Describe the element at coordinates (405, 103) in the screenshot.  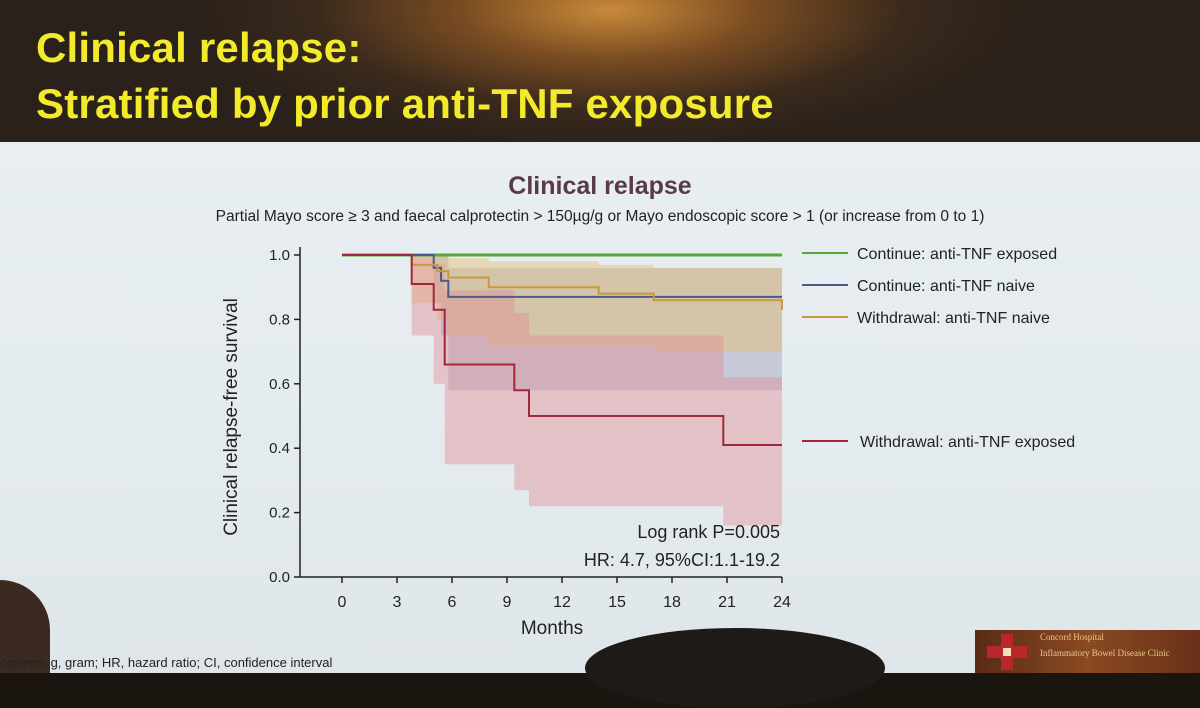
I see `slide-title-line-2: Stratified by prior anti-TNF exposure` at that location.